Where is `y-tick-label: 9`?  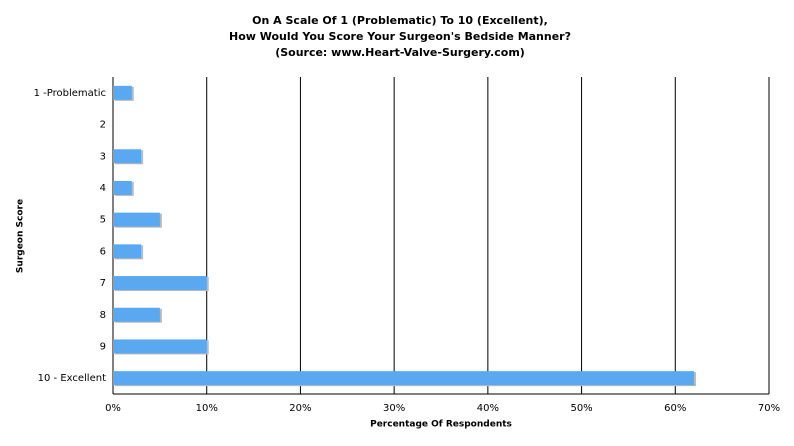 y-tick-label: 9 is located at coordinates (103, 346).